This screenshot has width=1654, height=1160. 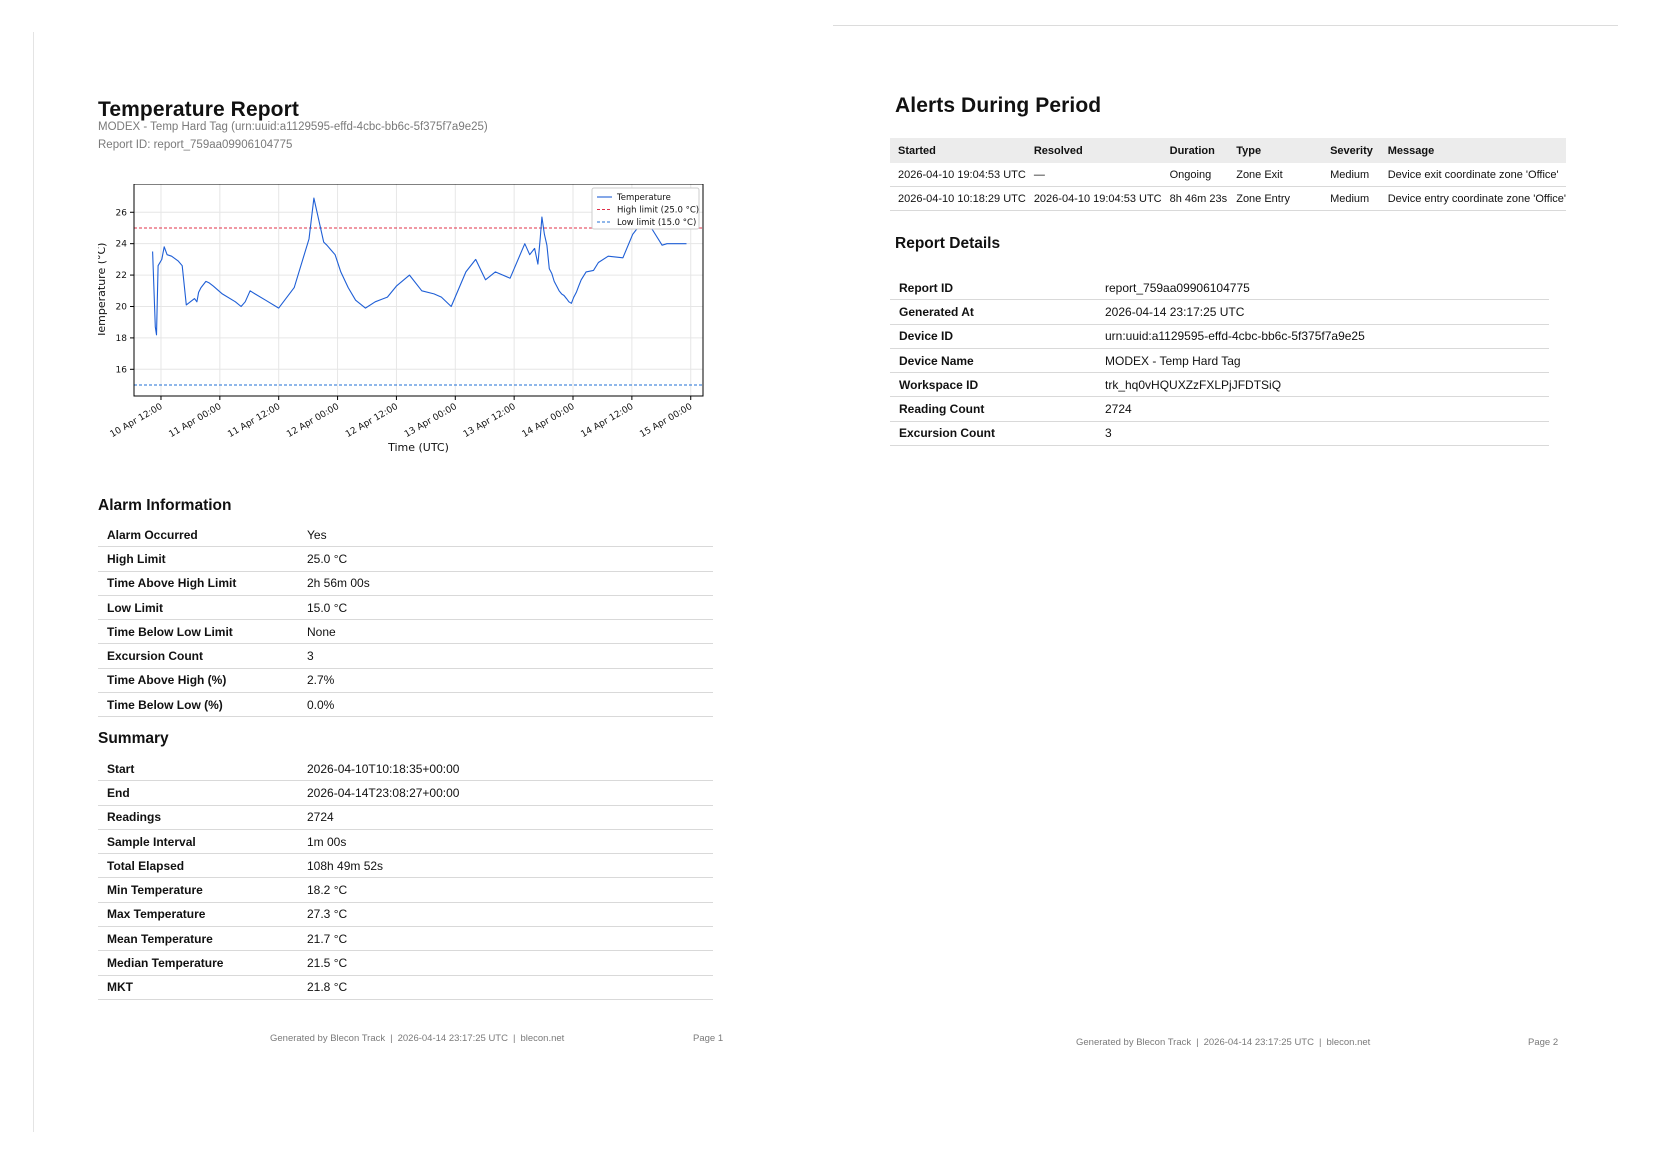 I want to click on legend-label: Low limit (15.0 °C), so click(x=656, y=223).